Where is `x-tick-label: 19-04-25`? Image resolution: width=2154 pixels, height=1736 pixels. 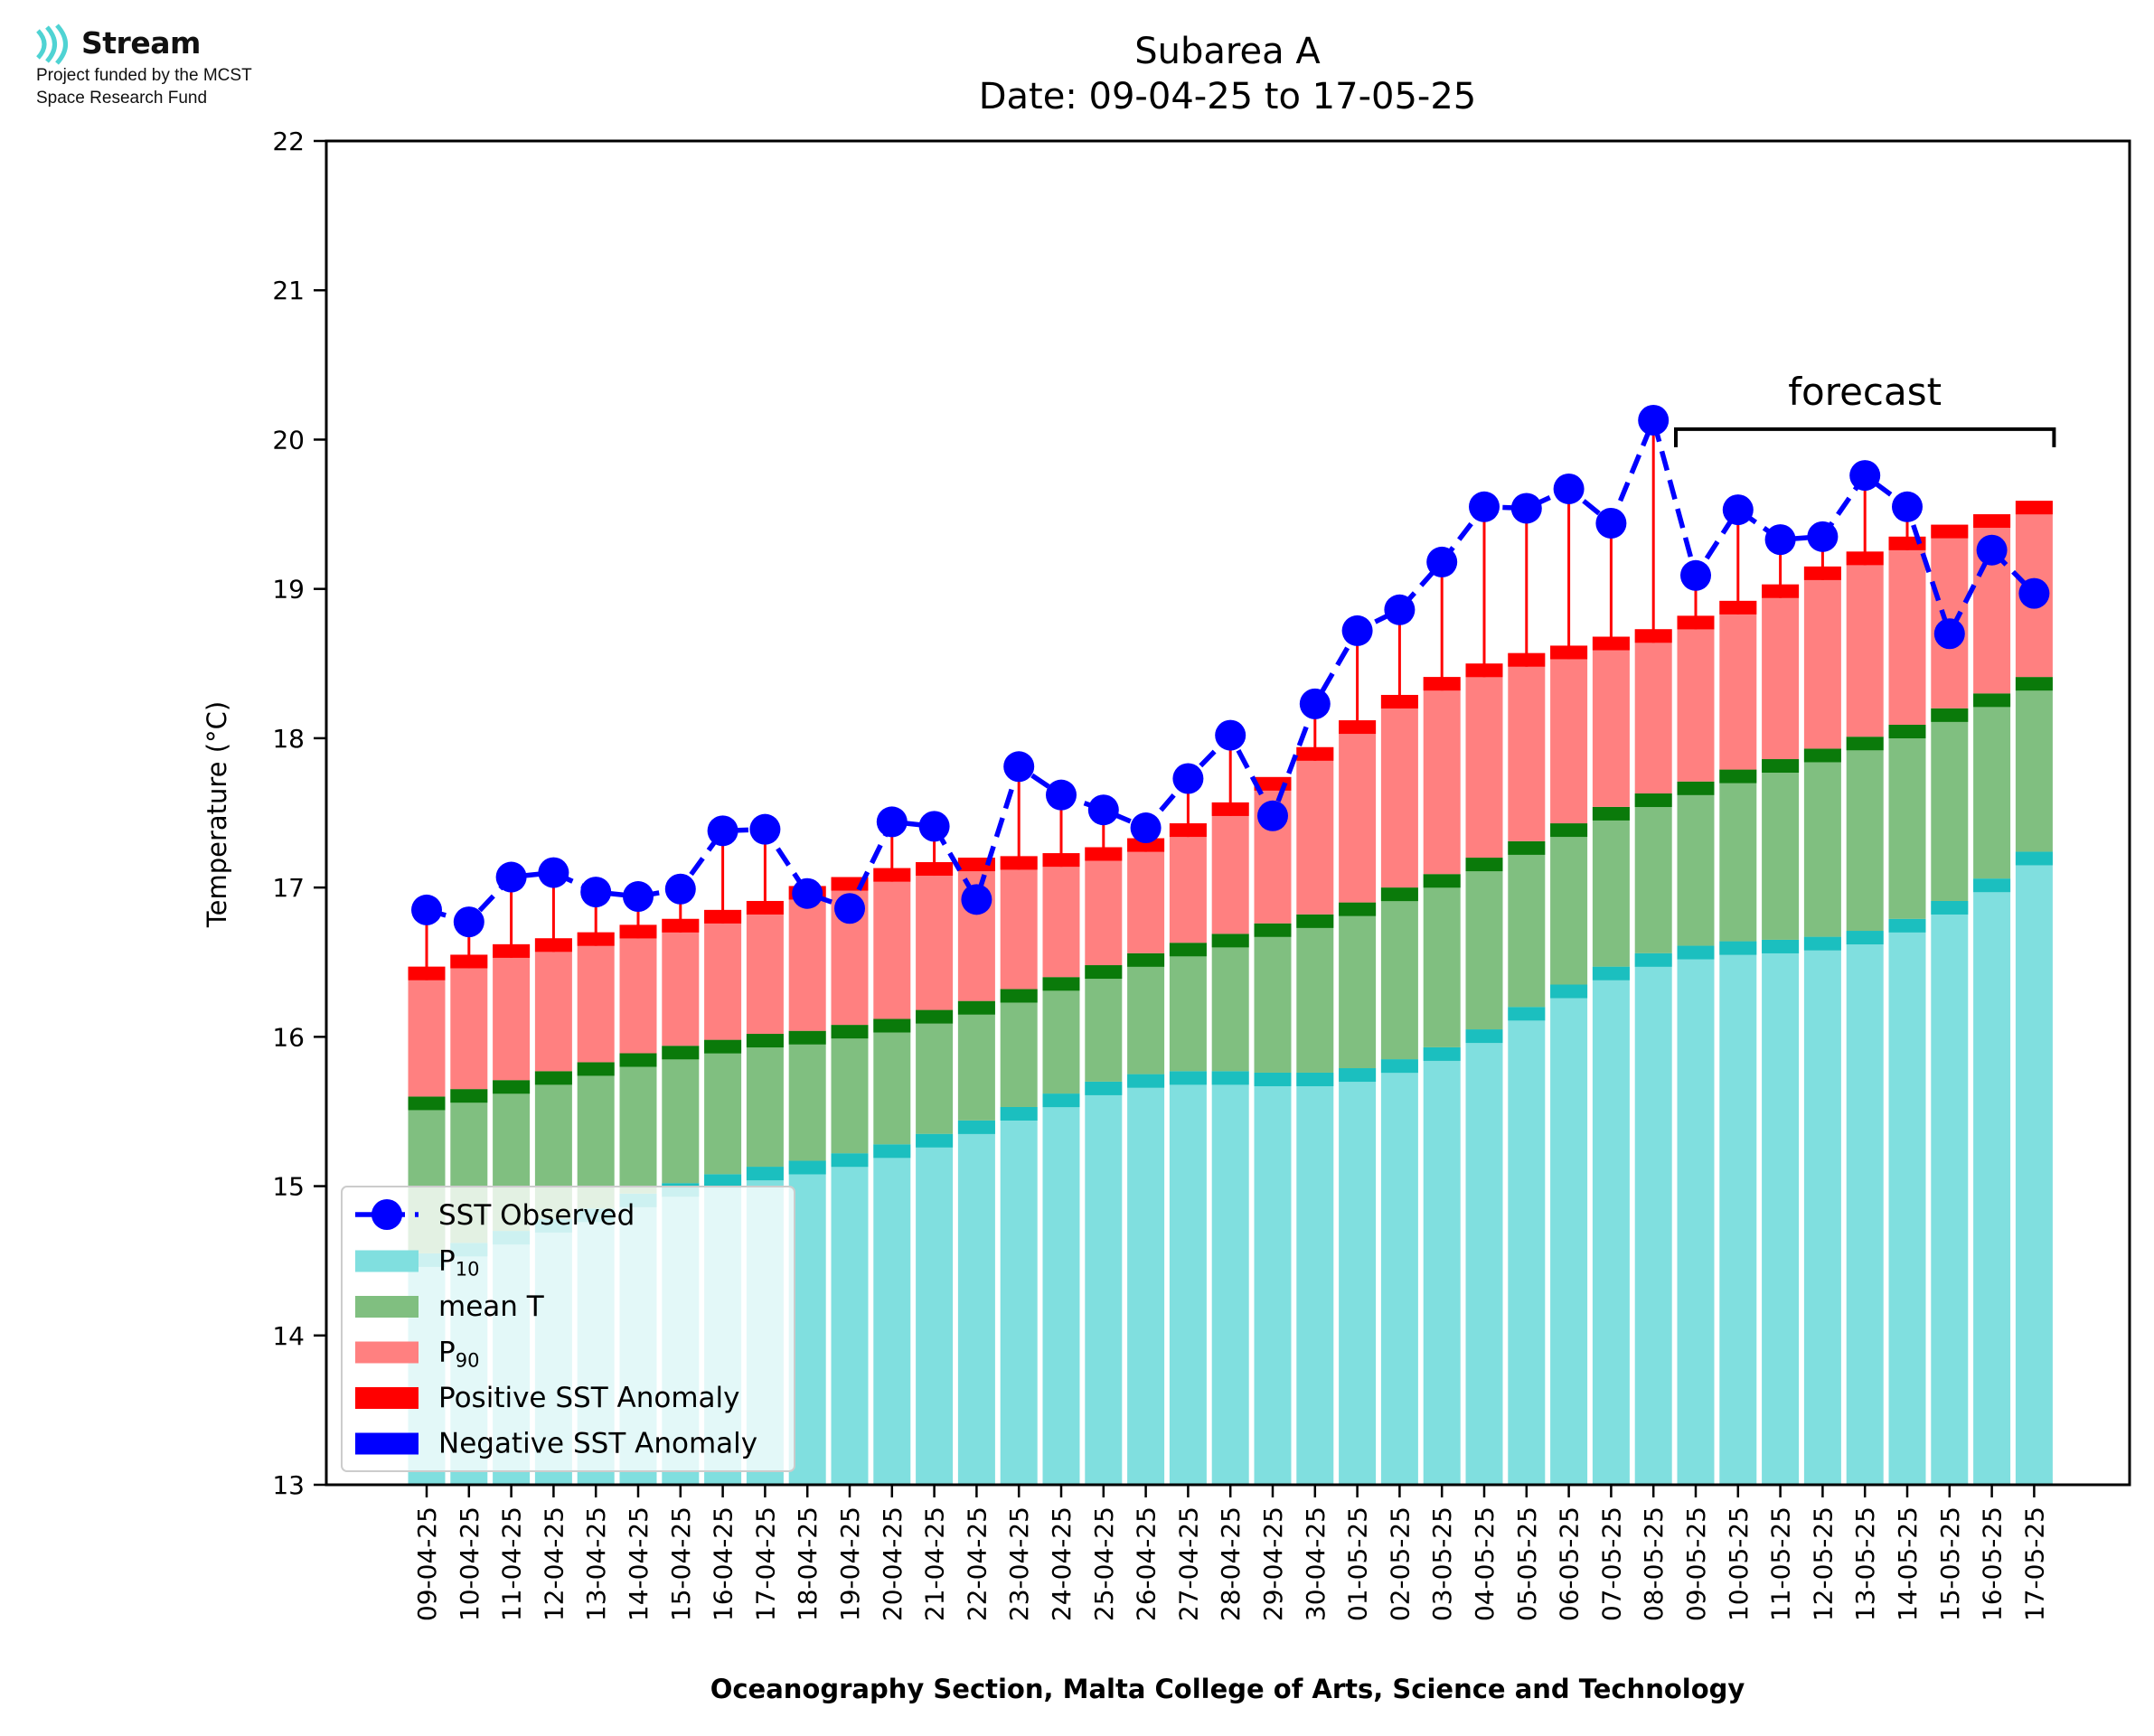 x-tick-label: 19-04-25 is located at coordinates (850, 1564).